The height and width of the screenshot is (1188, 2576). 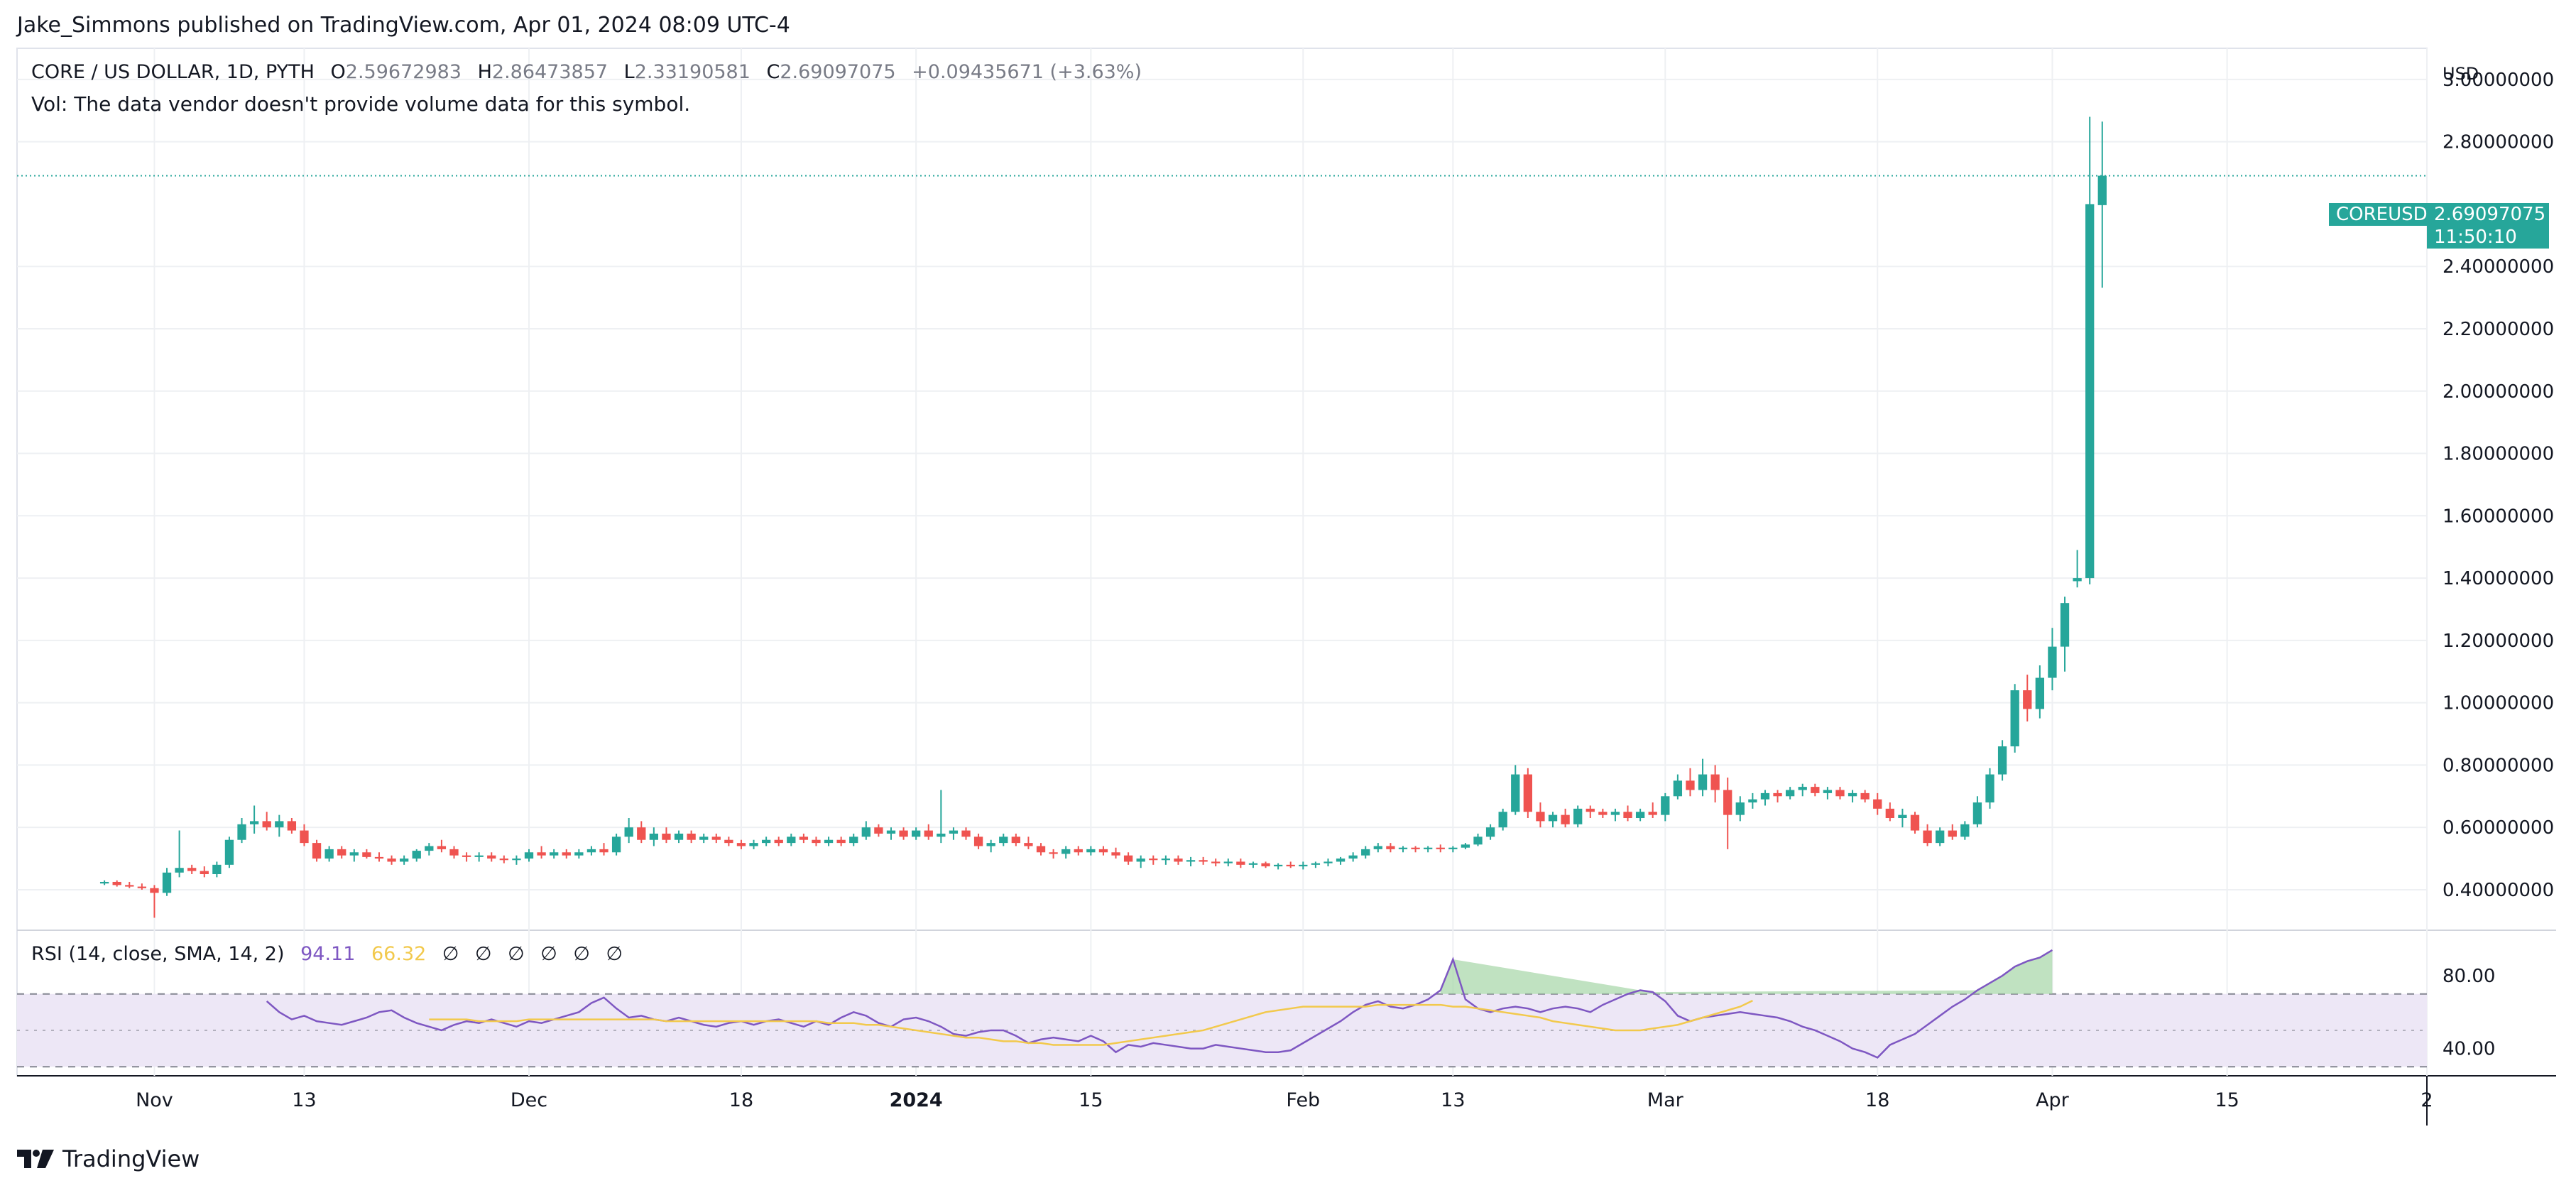 What do you see at coordinates (108, 1159) in the screenshot?
I see `tradingview-logo: TradingView` at bounding box center [108, 1159].